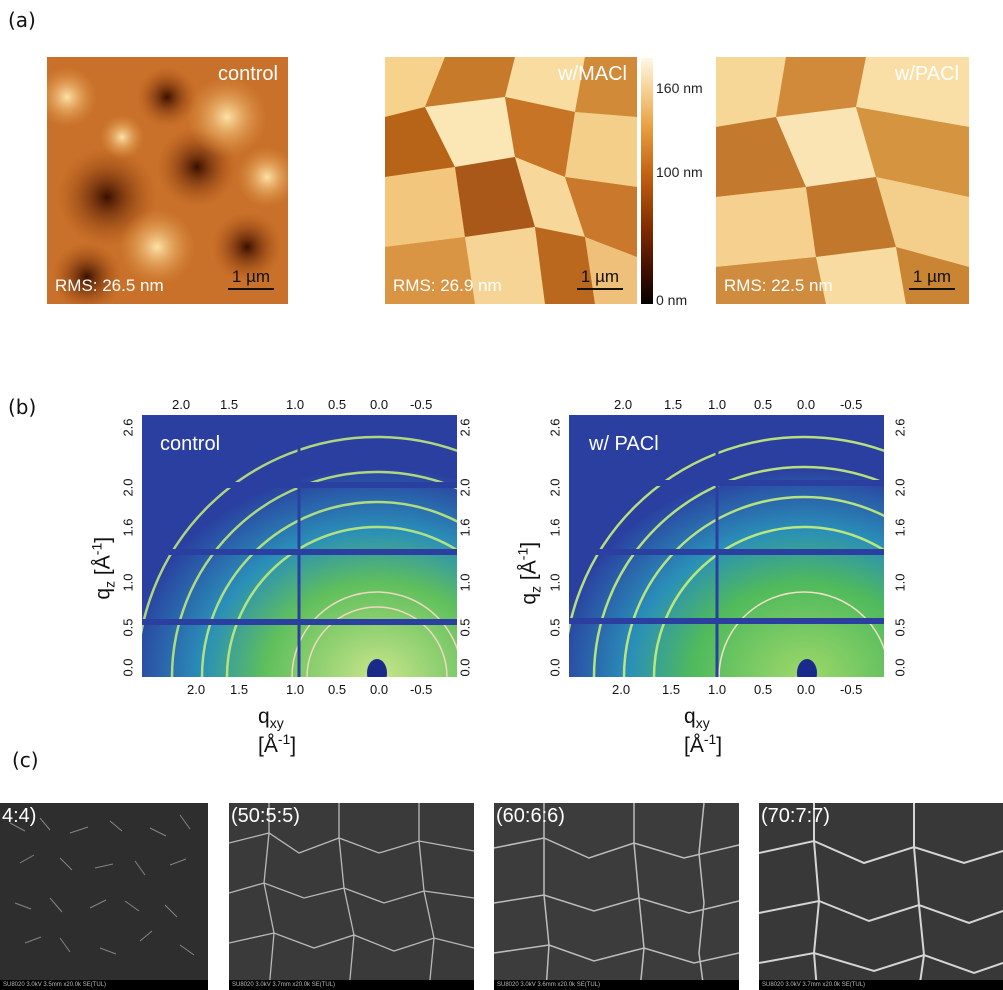 This screenshot has width=1003, height=990. Describe the element at coordinates (22, 20) in the screenshot. I see `panel-a-label: (a)` at that location.